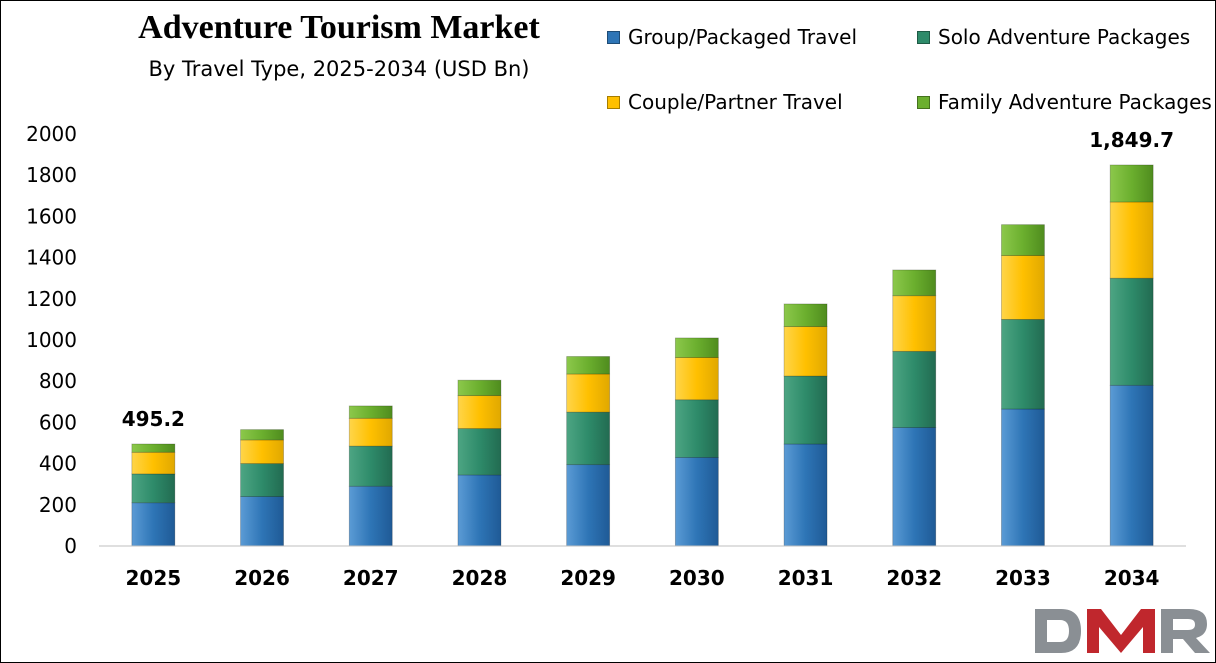  Describe the element at coordinates (696, 502) in the screenshot. I see `bar-segment-group-2030` at that location.